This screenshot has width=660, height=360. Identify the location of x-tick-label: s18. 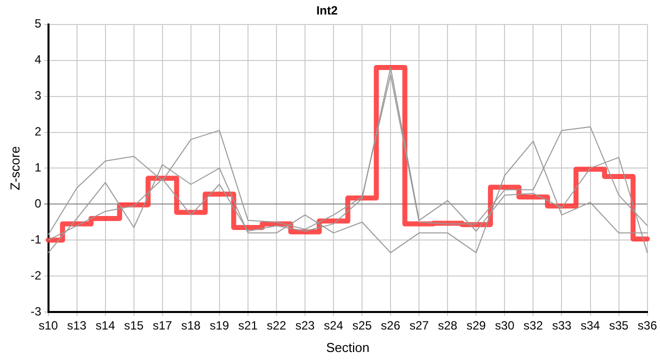
(191, 325).